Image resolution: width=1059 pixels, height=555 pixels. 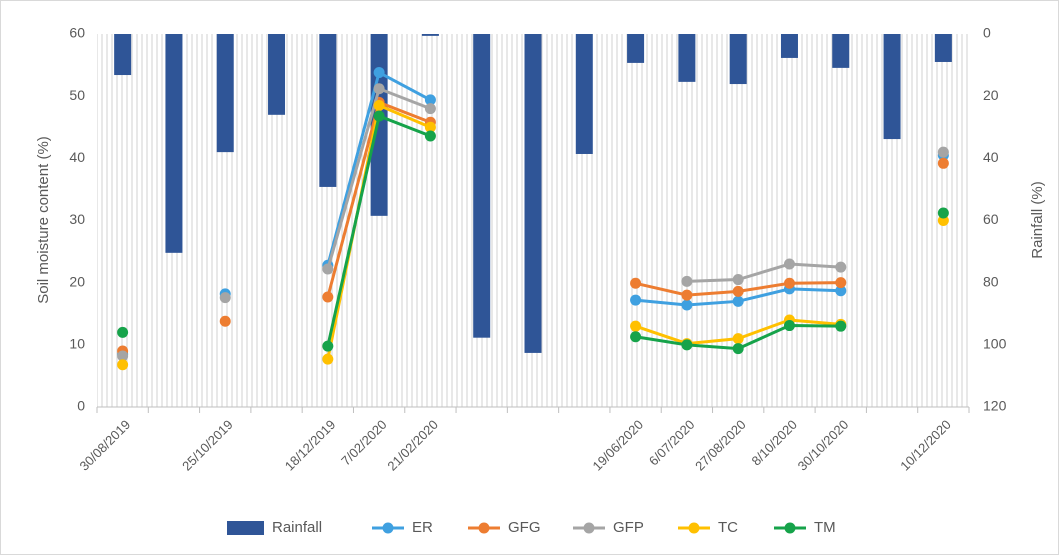 I want to click on y-tick-label: 40, so click(x=77, y=157).